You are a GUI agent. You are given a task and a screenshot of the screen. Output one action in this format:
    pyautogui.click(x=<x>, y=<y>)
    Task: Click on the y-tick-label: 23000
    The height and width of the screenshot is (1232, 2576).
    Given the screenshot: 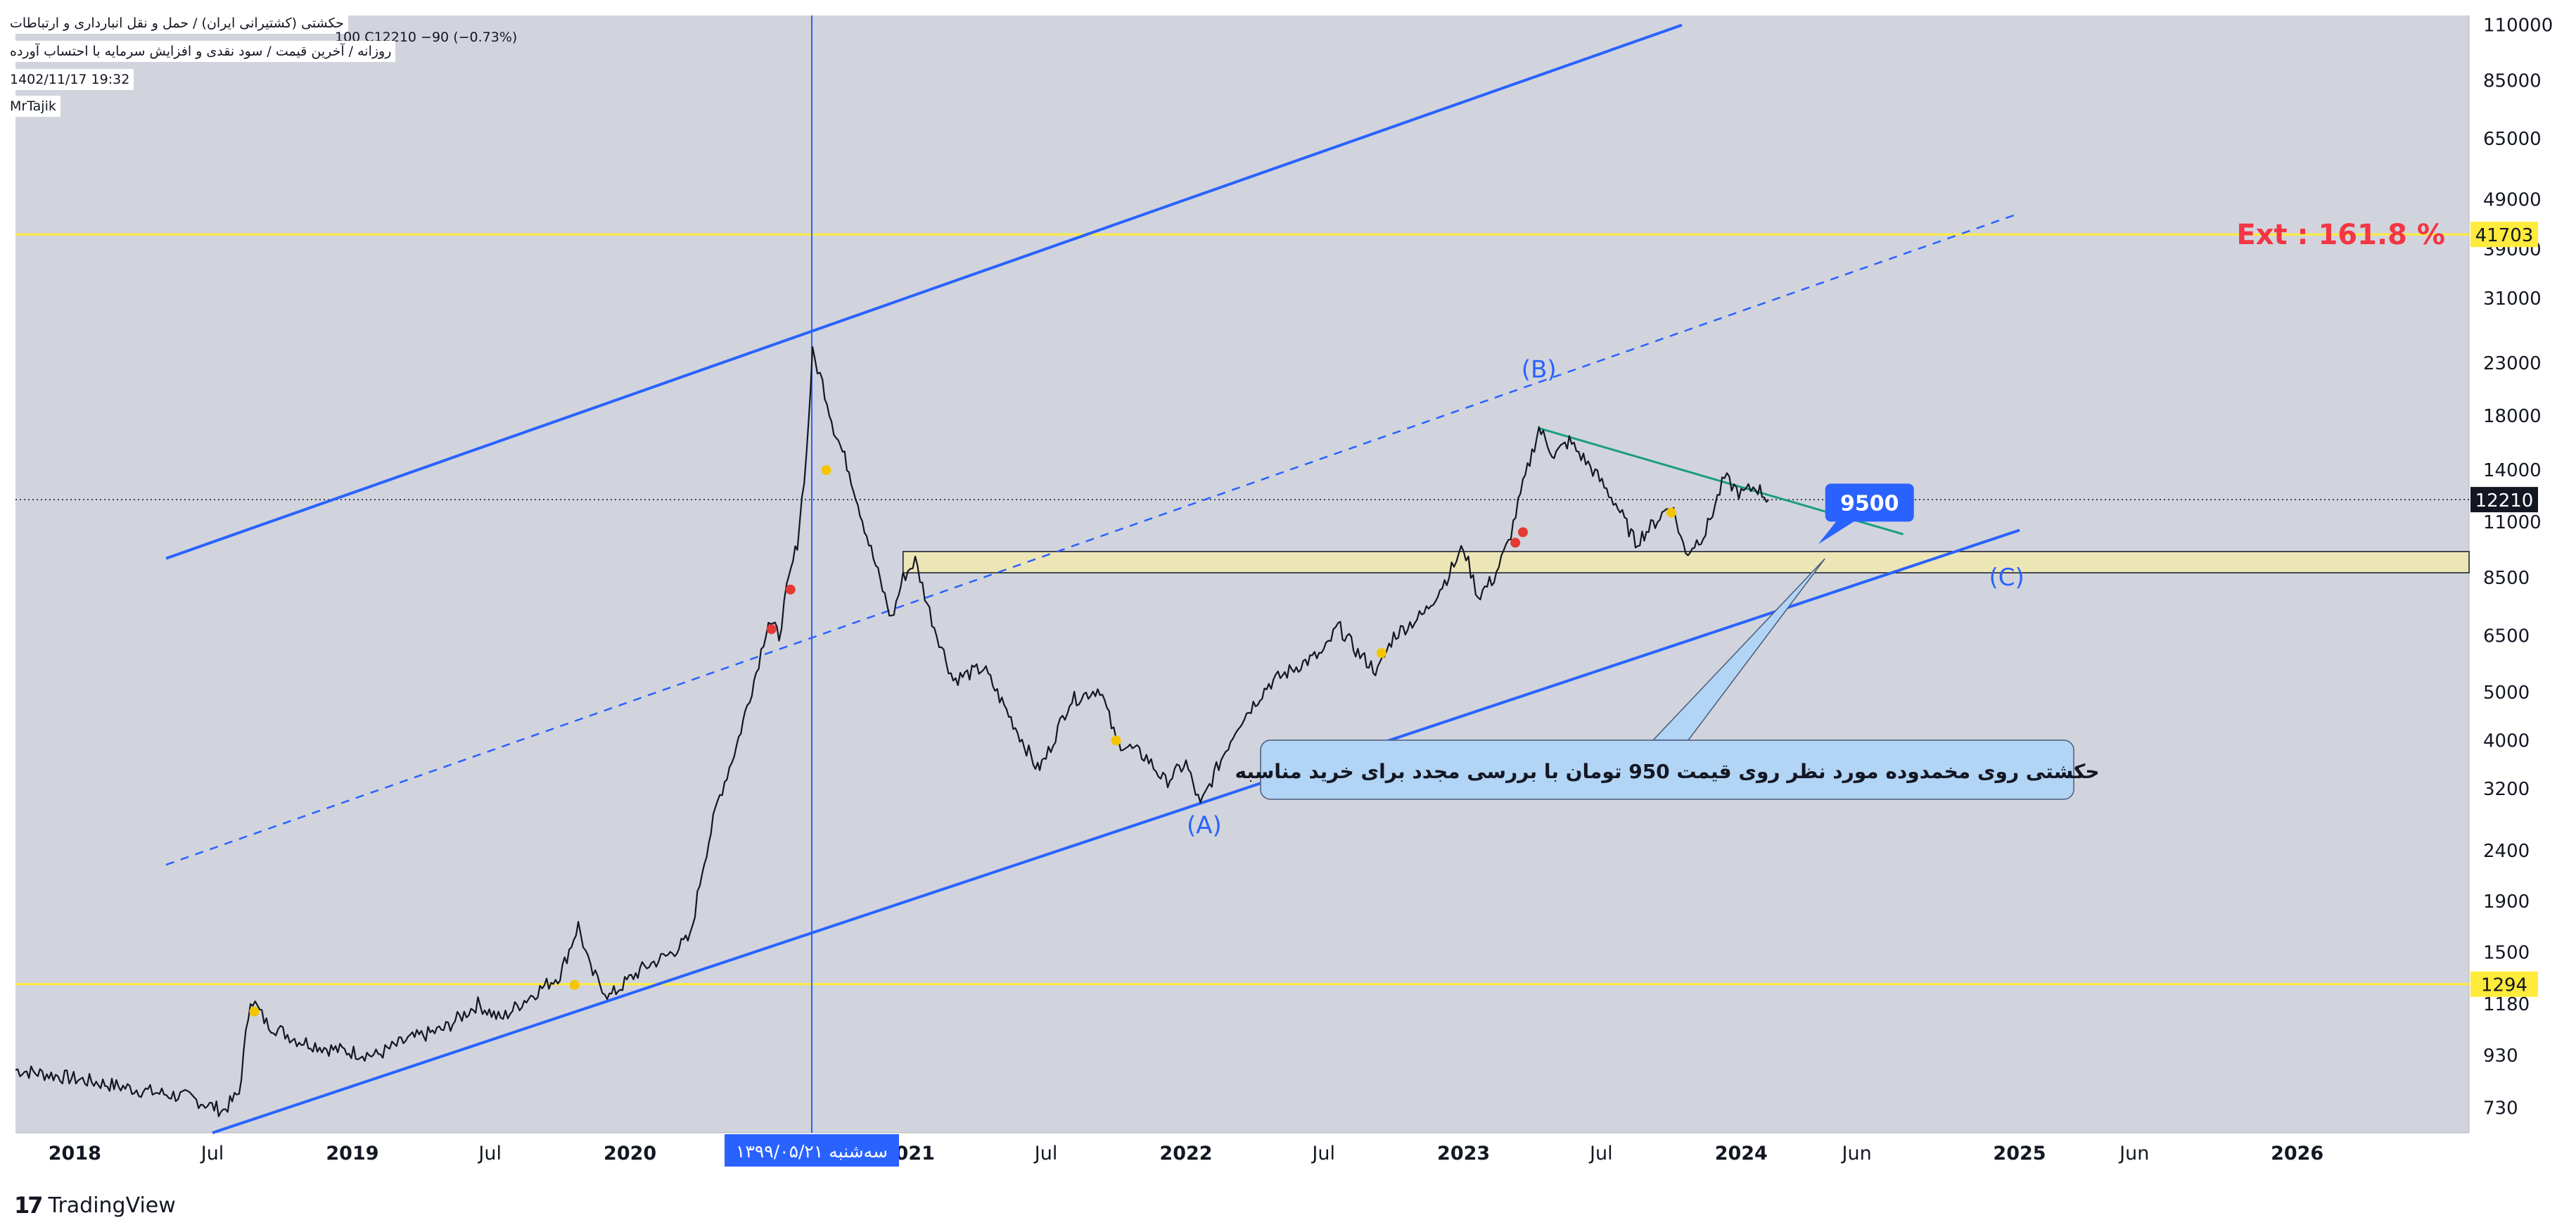 What is the action you would take?
    pyautogui.click(x=2512, y=363)
    